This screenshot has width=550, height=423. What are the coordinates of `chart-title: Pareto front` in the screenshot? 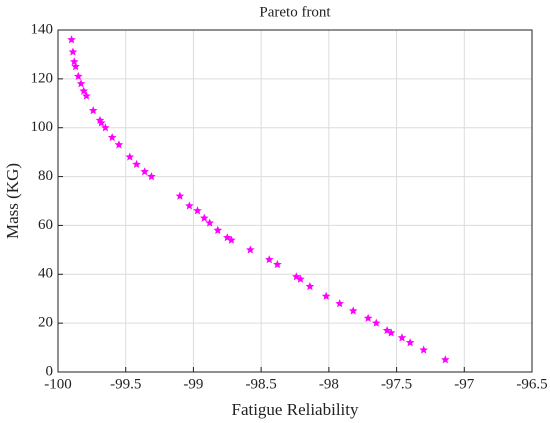 It's located at (295, 12).